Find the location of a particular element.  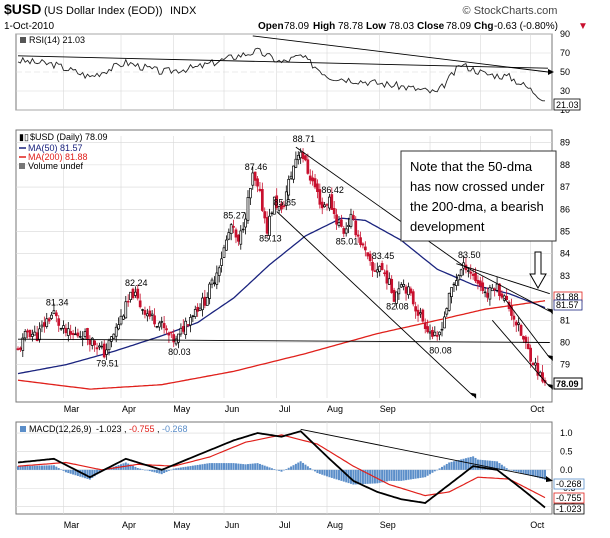

close-value: 78.09 is located at coordinates (458, 26).